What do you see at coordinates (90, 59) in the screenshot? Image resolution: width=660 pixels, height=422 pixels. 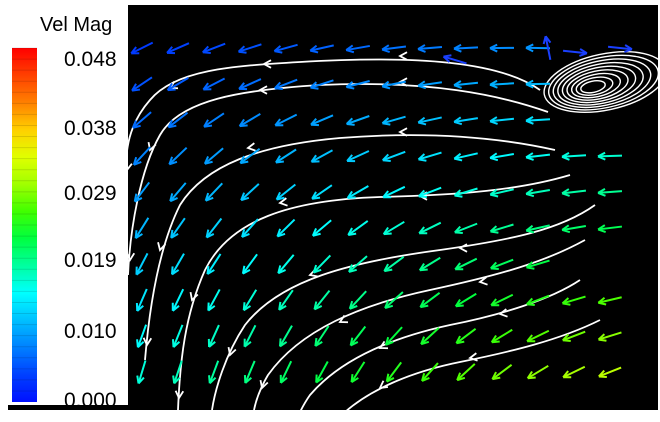 I see `colorbar-tick-label: 0.048` at bounding box center [90, 59].